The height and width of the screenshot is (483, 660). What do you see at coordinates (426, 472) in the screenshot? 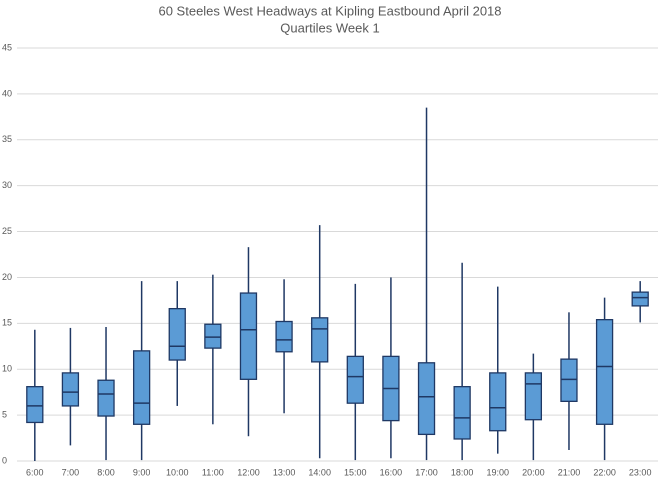
I see `x-tick-label: 17:00` at bounding box center [426, 472].